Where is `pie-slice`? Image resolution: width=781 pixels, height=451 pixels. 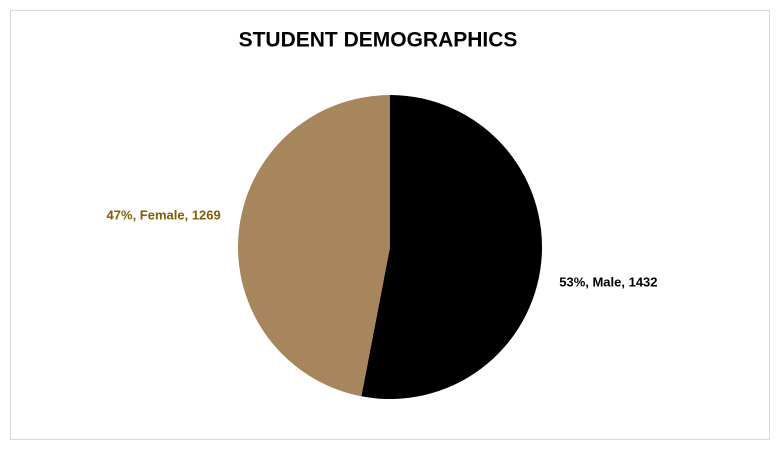
pie-slice is located at coordinates (313, 246).